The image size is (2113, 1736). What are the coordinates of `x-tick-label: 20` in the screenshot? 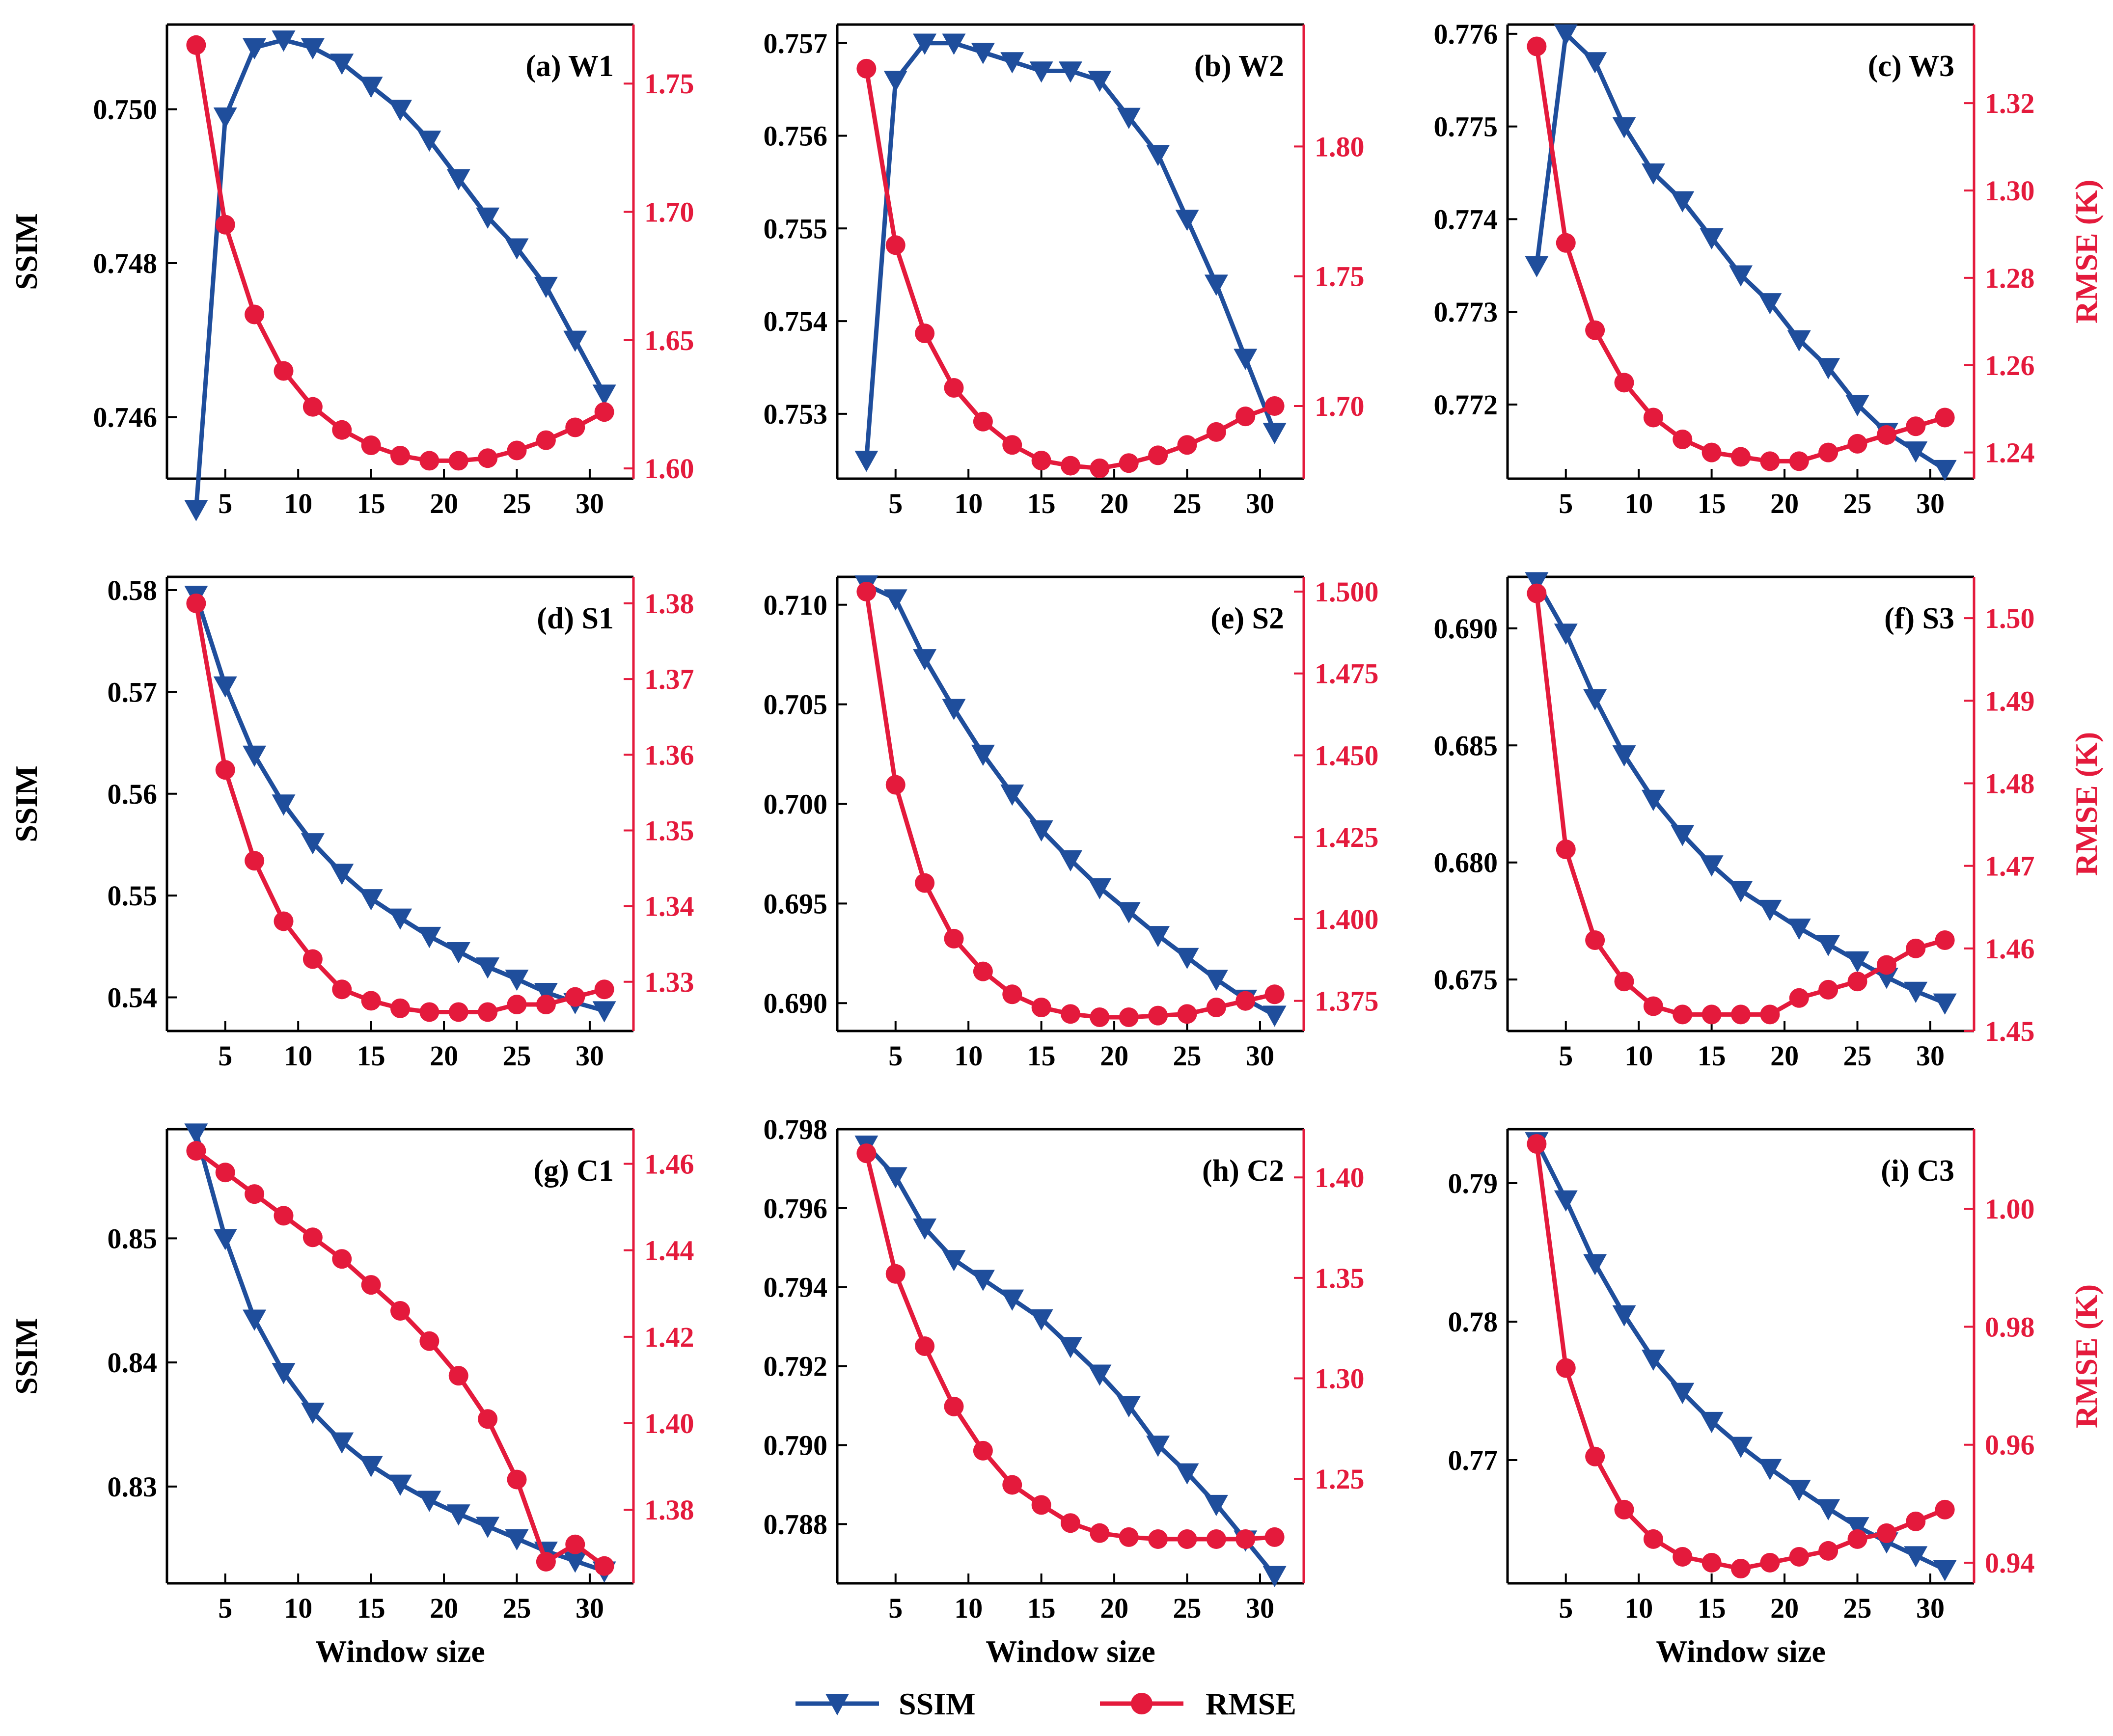 It's located at (444, 1056).